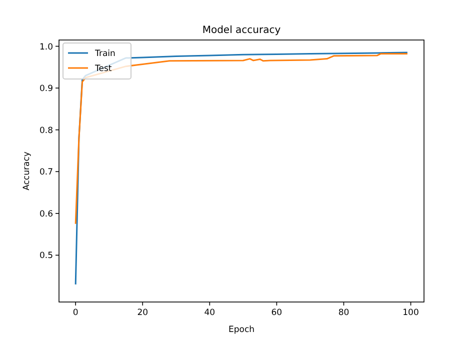 The image size is (474, 338). Describe the element at coordinates (27, 171) in the screenshot. I see `y-axis-title: Accuracy` at that location.